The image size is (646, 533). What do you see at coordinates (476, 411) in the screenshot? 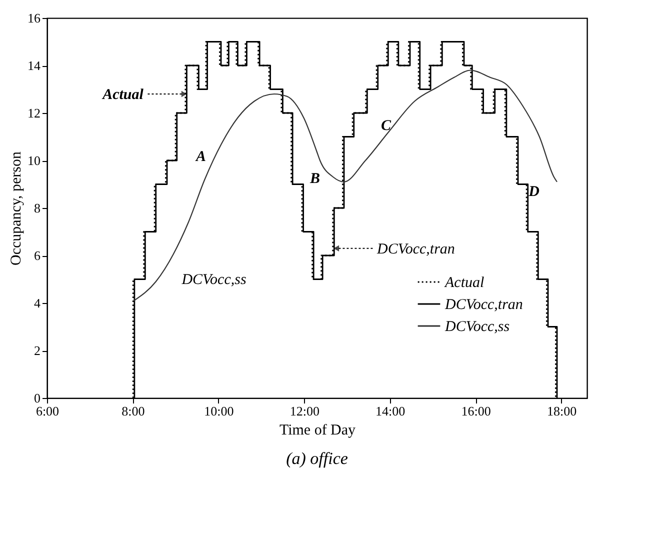
I see `x-tick-label: 16:00` at bounding box center [476, 411].